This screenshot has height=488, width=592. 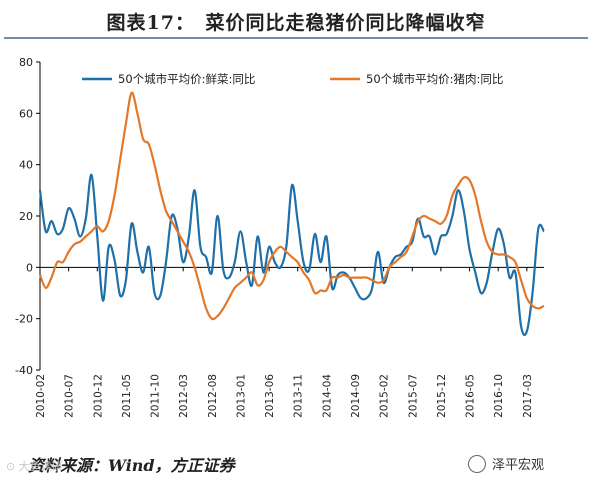 I want to click on x-tick-label: 2012-03, so click(x=184, y=396).